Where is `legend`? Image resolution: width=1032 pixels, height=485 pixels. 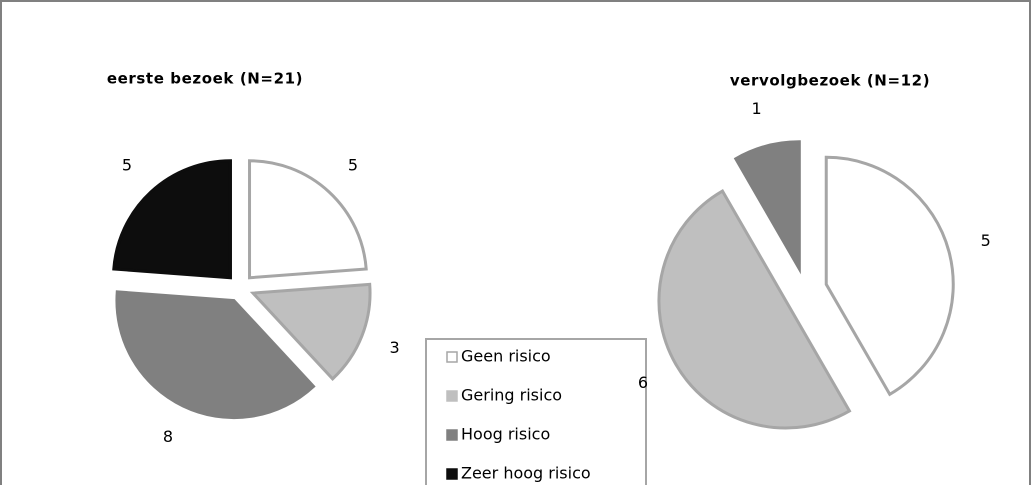
legend is located at coordinates (536, 411).